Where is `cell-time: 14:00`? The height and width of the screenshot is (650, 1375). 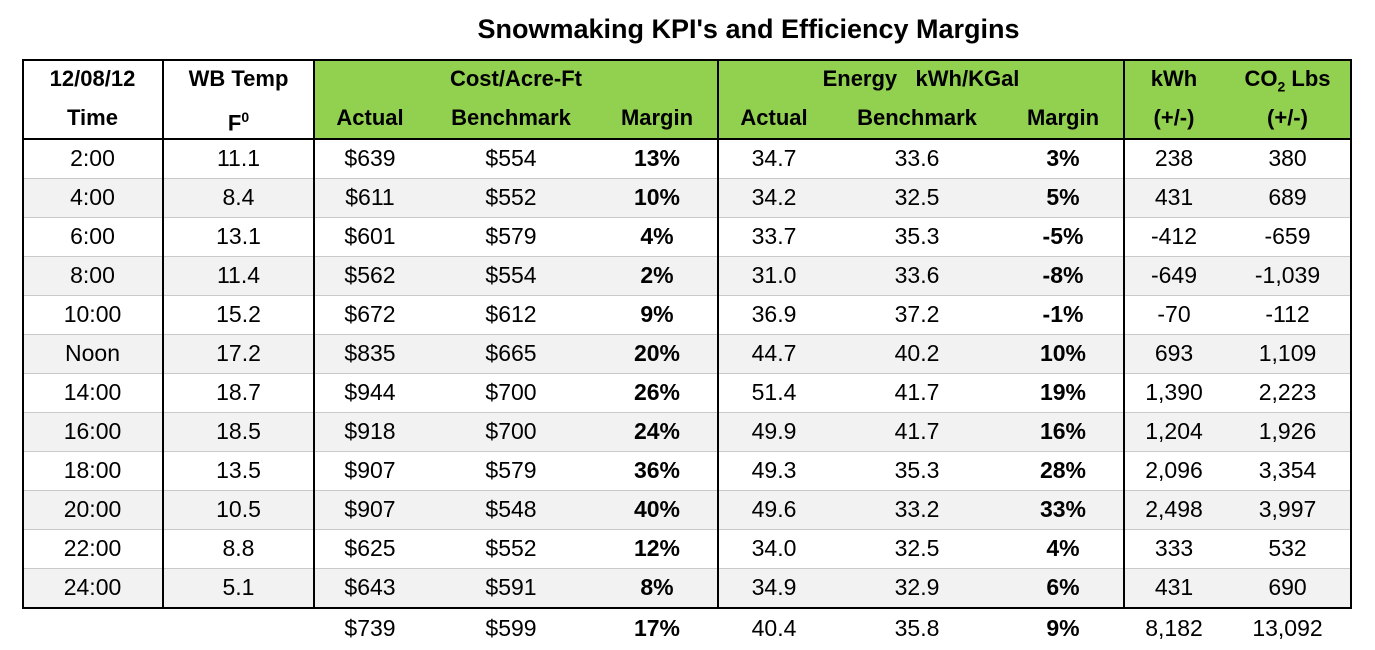 cell-time: 14:00 is located at coordinates (92, 392).